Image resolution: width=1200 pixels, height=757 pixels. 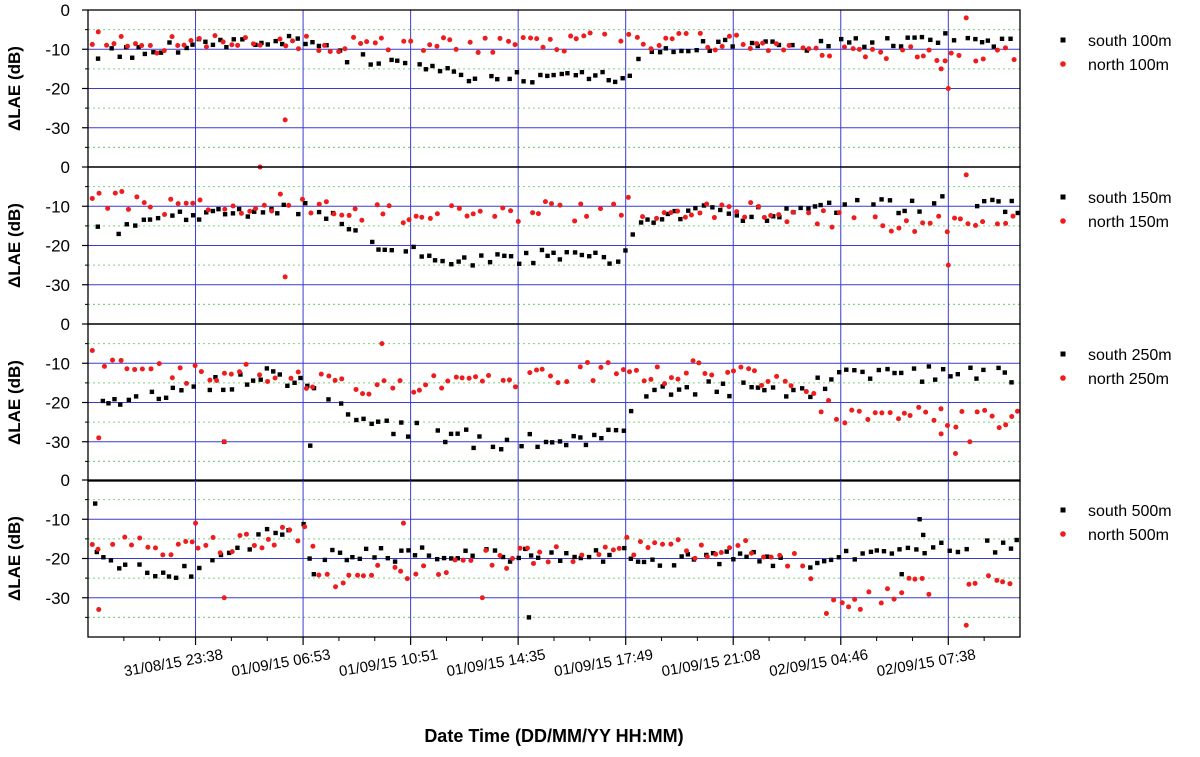 What do you see at coordinates (1116, 198) in the screenshot?
I see `legend-entry: south 150m` at bounding box center [1116, 198].